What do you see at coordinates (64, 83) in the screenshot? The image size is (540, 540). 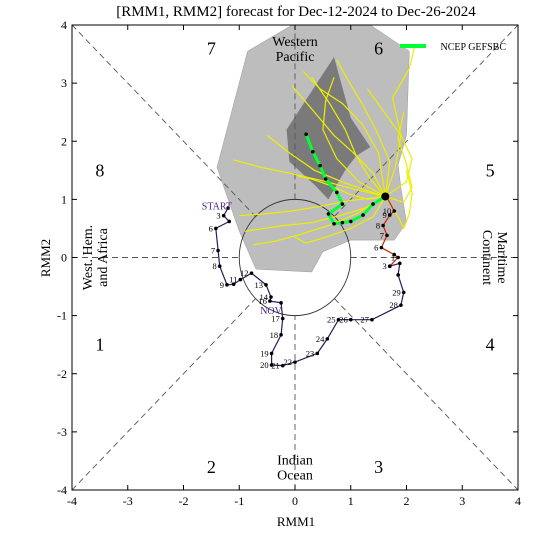 I see `y-tick-label: 3` at bounding box center [64, 83].